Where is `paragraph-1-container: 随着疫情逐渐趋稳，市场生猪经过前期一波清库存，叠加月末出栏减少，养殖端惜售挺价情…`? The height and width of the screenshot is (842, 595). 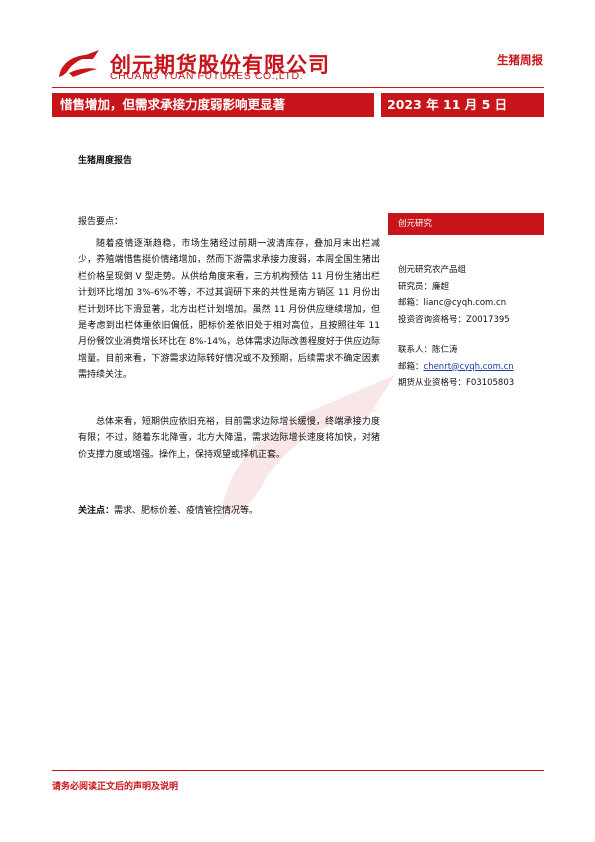
paragraph-1-container: 随着疫情逐渐趋稳，市场生猪经过前期一波清库存，叠加月末出栏减少，养殖端惜售挺价情… is located at coordinates (229, 310).